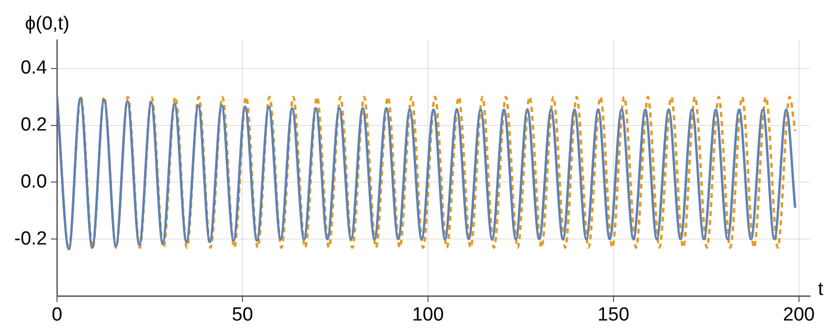 This screenshot has height=332, width=830. Describe the element at coordinates (33, 125) in the screenshot. I see `y-tick-label: 0.2` at that location.